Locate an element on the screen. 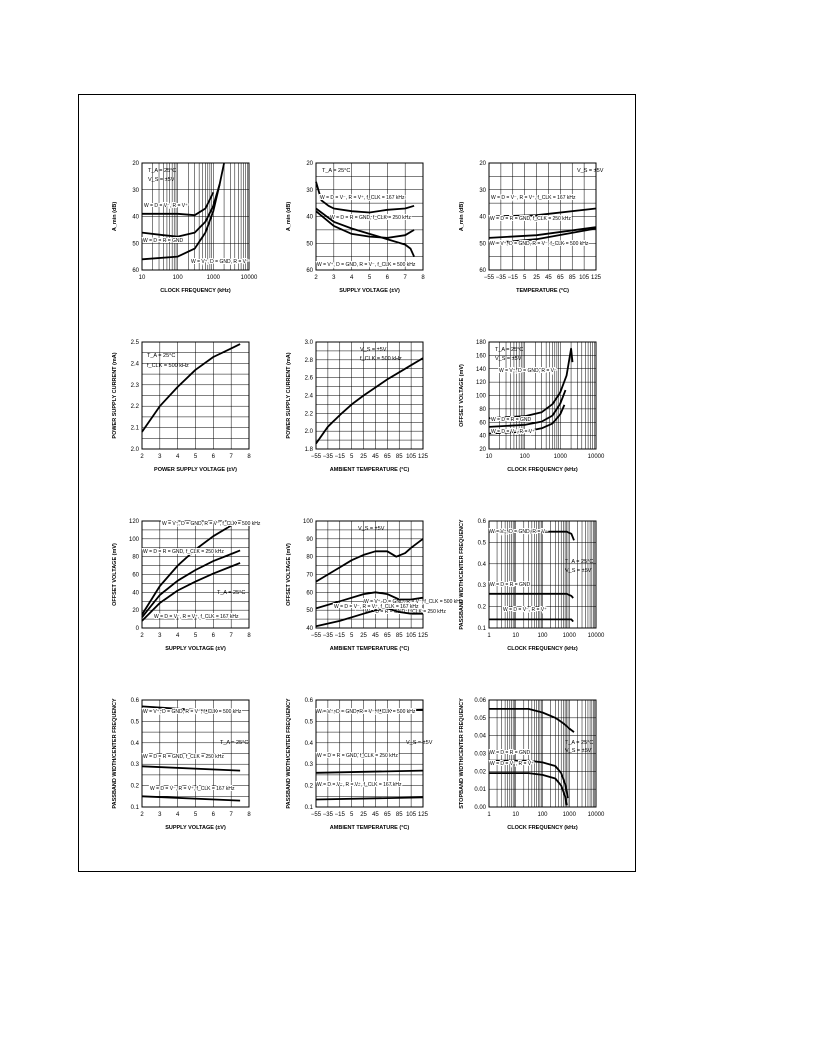 The width and height of the screenshot is (816, 1056). series-label: W = D = V⁻, R = V⁺ is located at coordinates (513, 432).